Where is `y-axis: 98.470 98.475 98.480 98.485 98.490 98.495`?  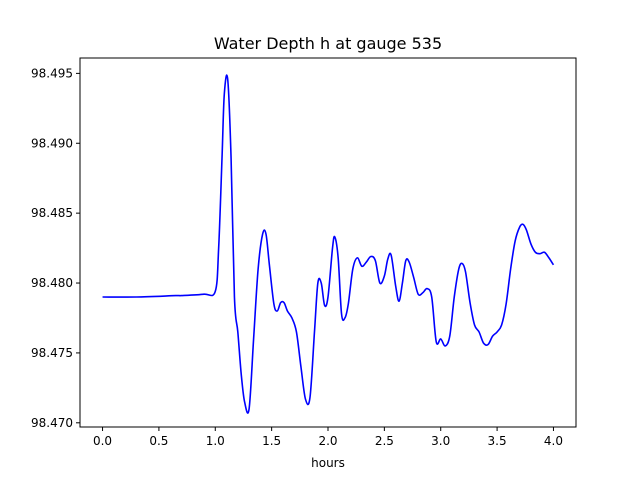
y-axis: 98.470 98.475 98.480 98.485 98.490 98.495 is located at coordinates (55, 248).